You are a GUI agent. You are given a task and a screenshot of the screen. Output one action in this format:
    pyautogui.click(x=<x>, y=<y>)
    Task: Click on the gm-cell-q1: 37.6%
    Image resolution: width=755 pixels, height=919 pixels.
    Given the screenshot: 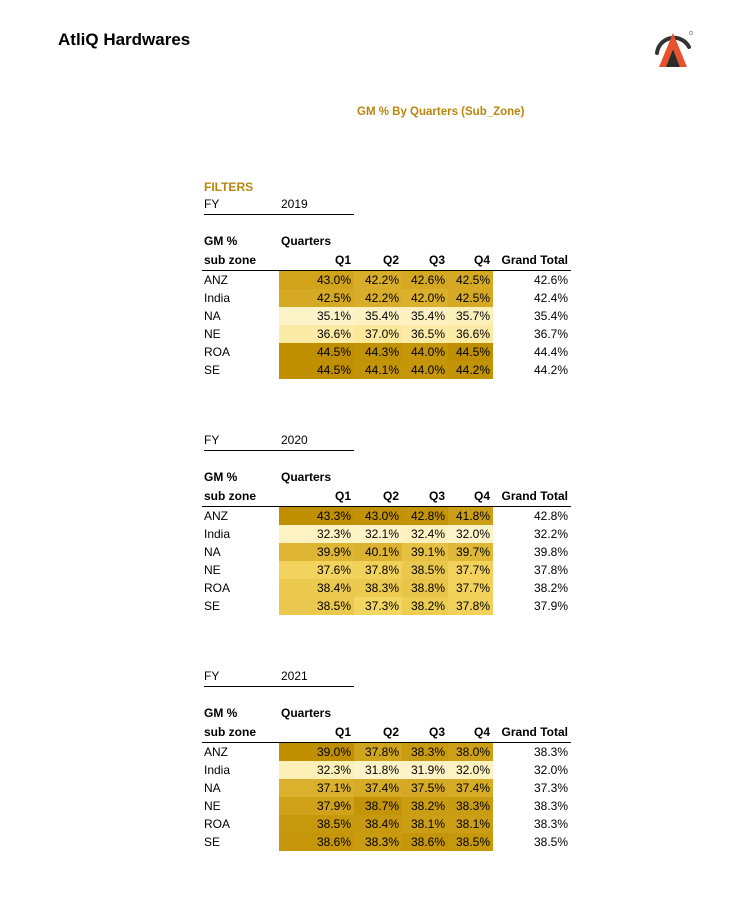 What is the action you would take?
    pyautogui.click(x=316, y=570)
    